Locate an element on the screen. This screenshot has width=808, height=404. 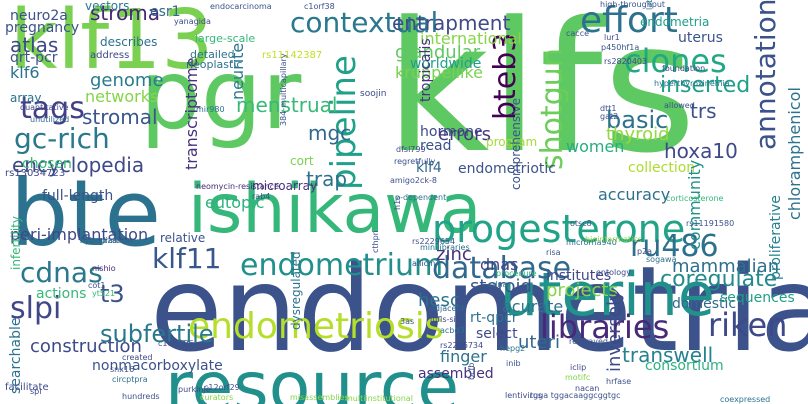
cloud-word: rs2206734 is located at coordinates (461, 345).